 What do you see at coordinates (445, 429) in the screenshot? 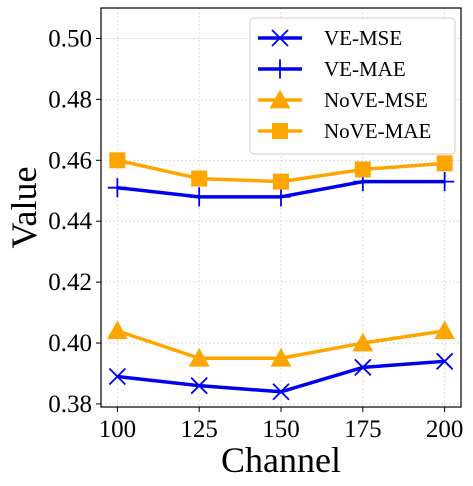
I see `x-tick-label: 200` at bounding box center [445, 429].